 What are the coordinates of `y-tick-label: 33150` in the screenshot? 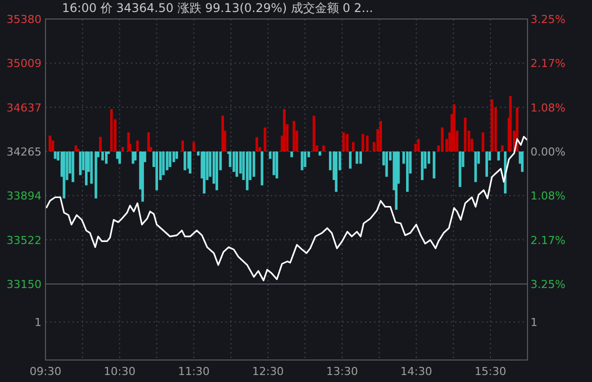 It's located at (24, 284).